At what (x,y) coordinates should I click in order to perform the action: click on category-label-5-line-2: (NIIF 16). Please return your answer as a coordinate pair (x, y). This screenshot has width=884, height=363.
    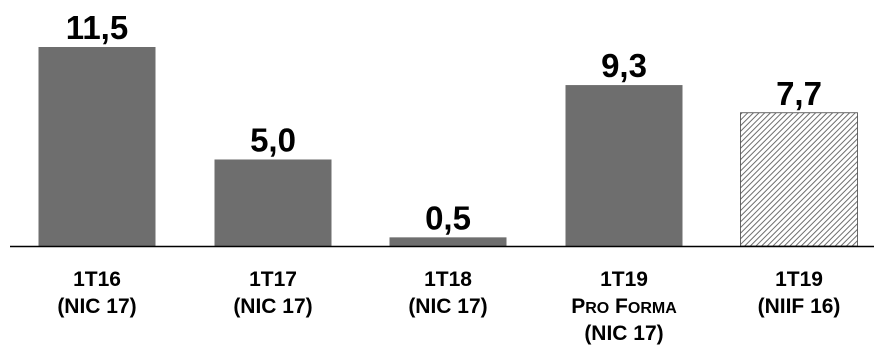
    Looking at the image, I should click on (799, 306).